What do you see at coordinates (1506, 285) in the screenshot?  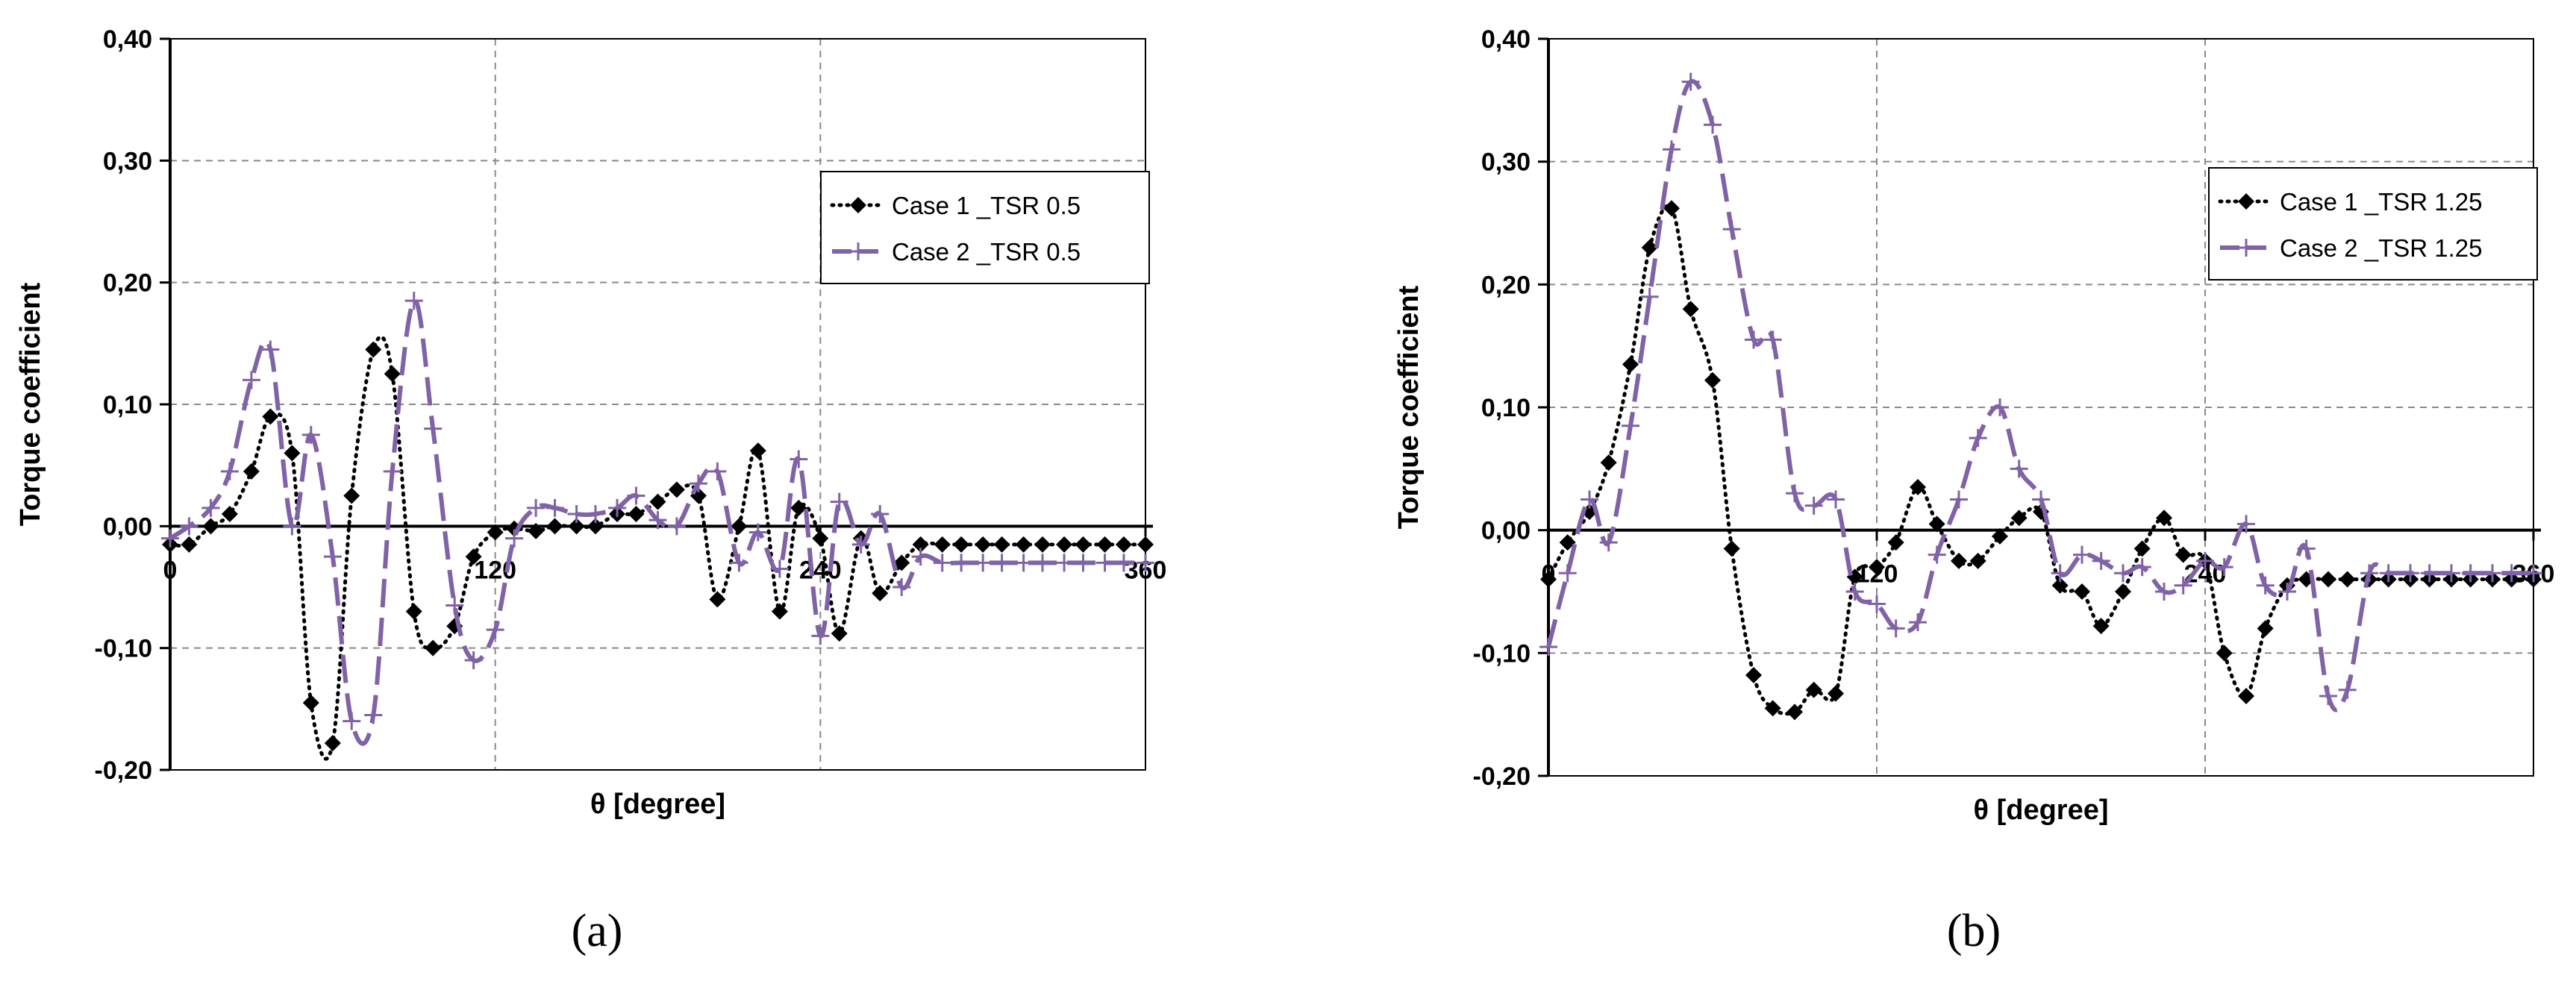 I see `y-tick-label: 0,20` at bounding box center [1506, 285].